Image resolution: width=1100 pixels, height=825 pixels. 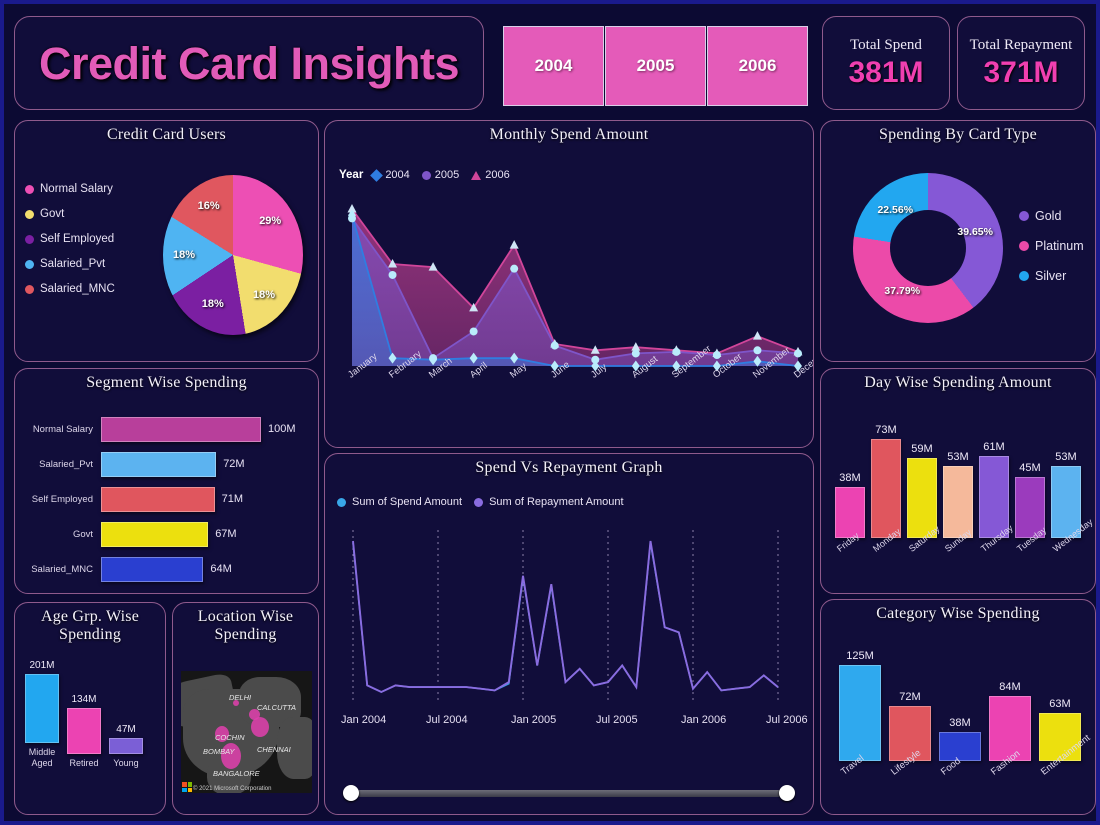 I want to click on map-bubble-bombay, so click(x=231, y=756).